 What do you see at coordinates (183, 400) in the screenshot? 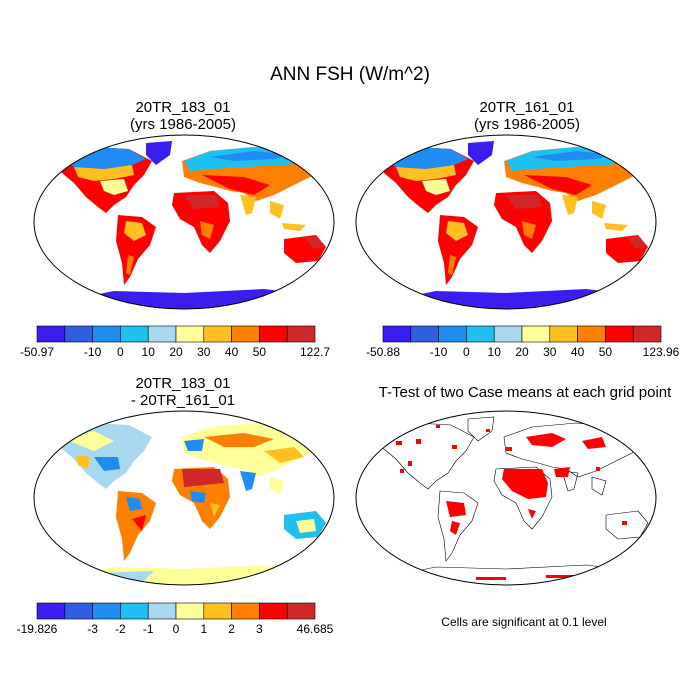
I see `panel-case-diff: - 20TR_161_01` at bounding box center [183, 400].